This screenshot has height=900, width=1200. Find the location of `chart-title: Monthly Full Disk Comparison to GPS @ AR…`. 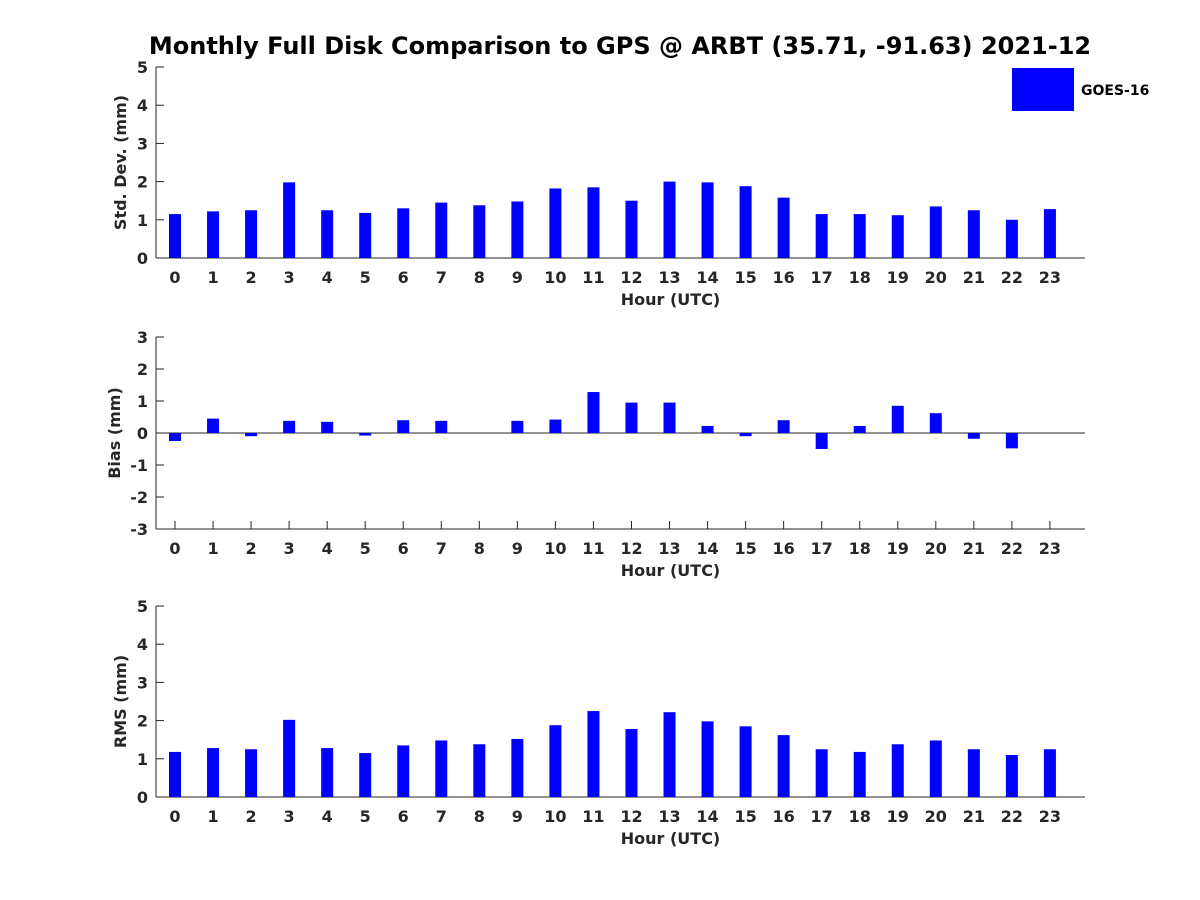

chart-title: Monthly Full Disk Comparison to GPS @ AR… is located at coordinates (620, 46).